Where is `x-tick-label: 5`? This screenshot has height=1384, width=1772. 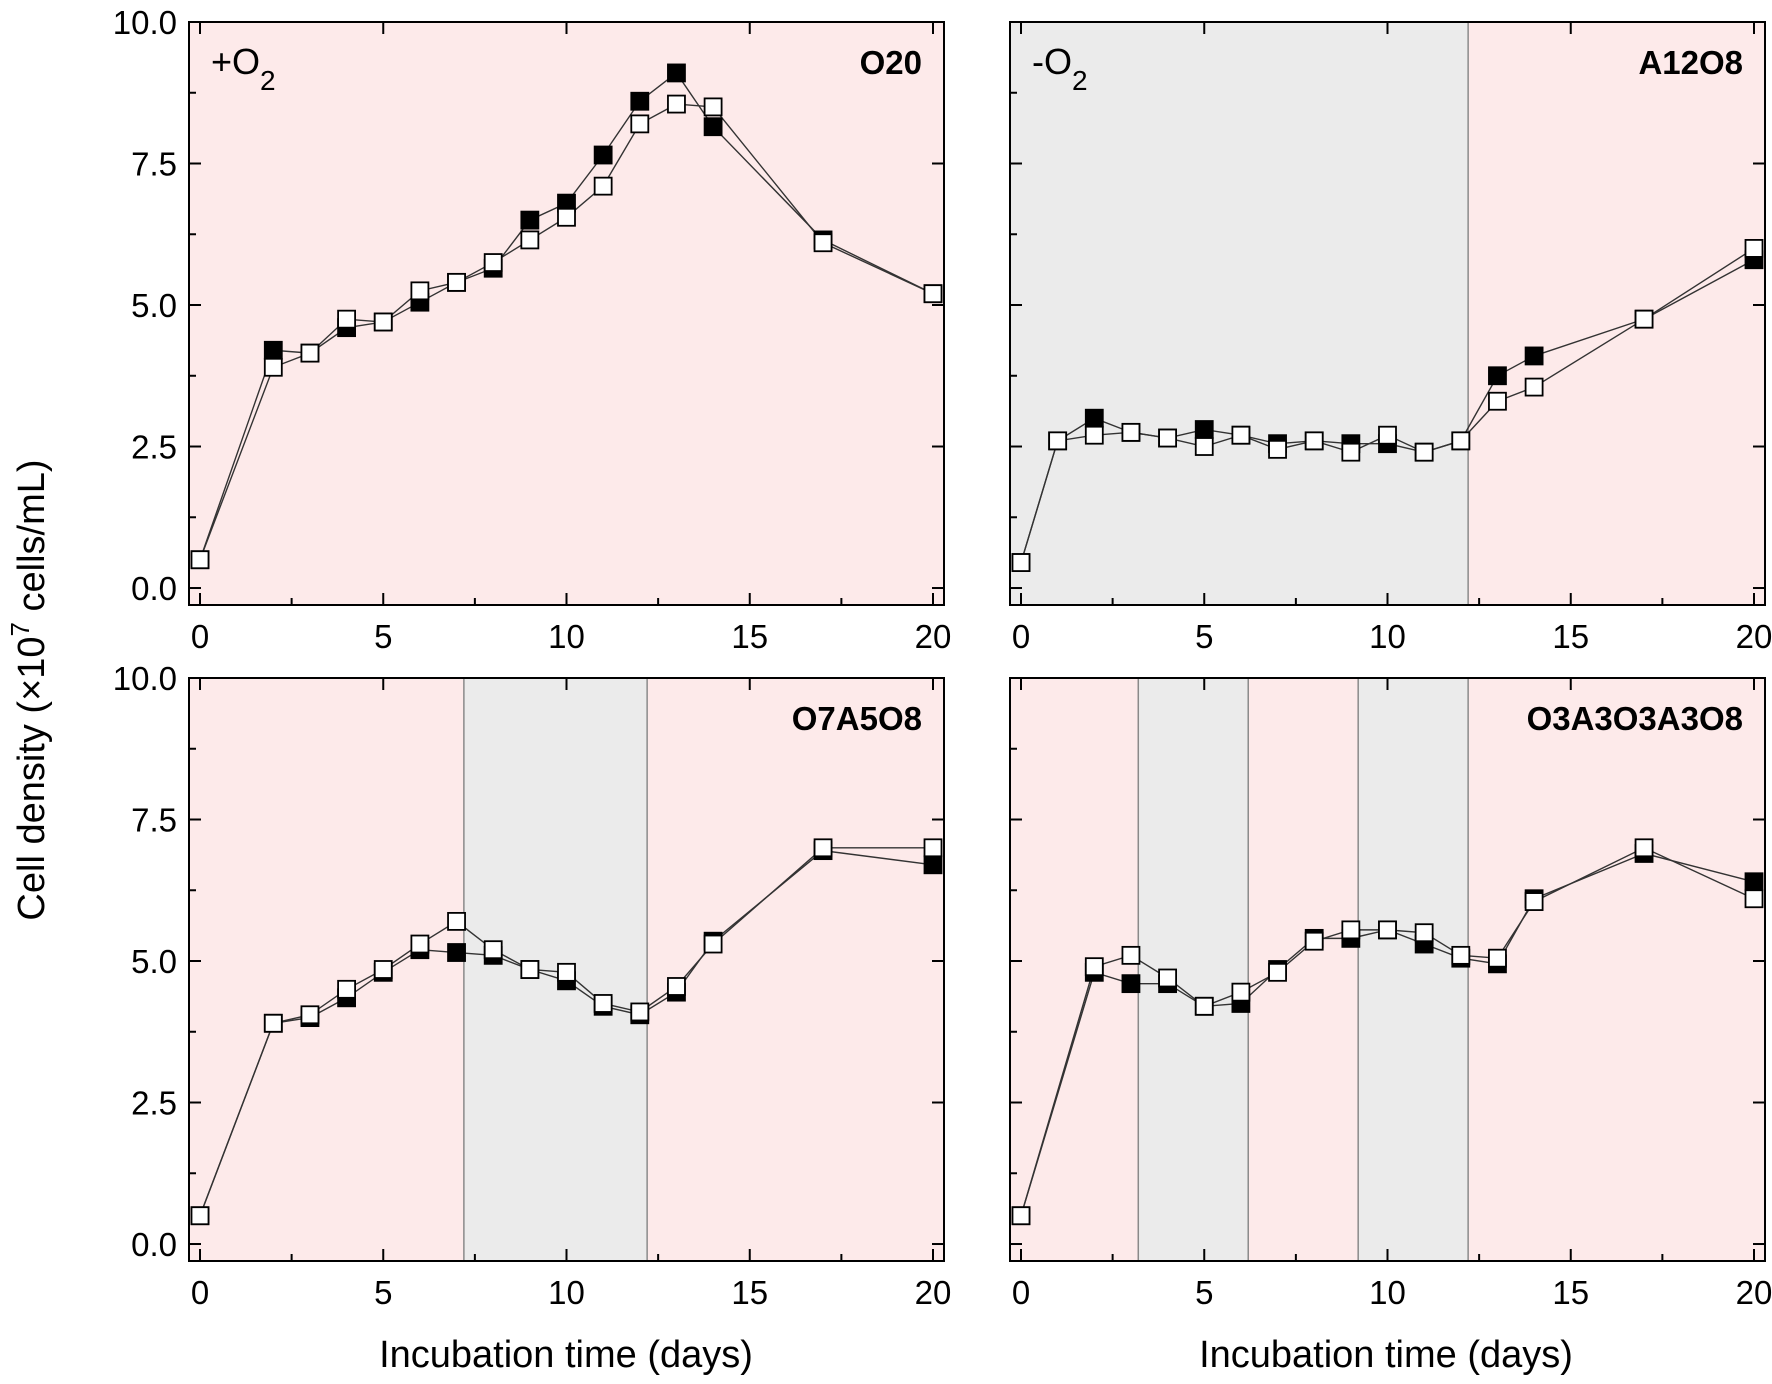
x-tick-label: 5 is located at coordinates (383, 1292).